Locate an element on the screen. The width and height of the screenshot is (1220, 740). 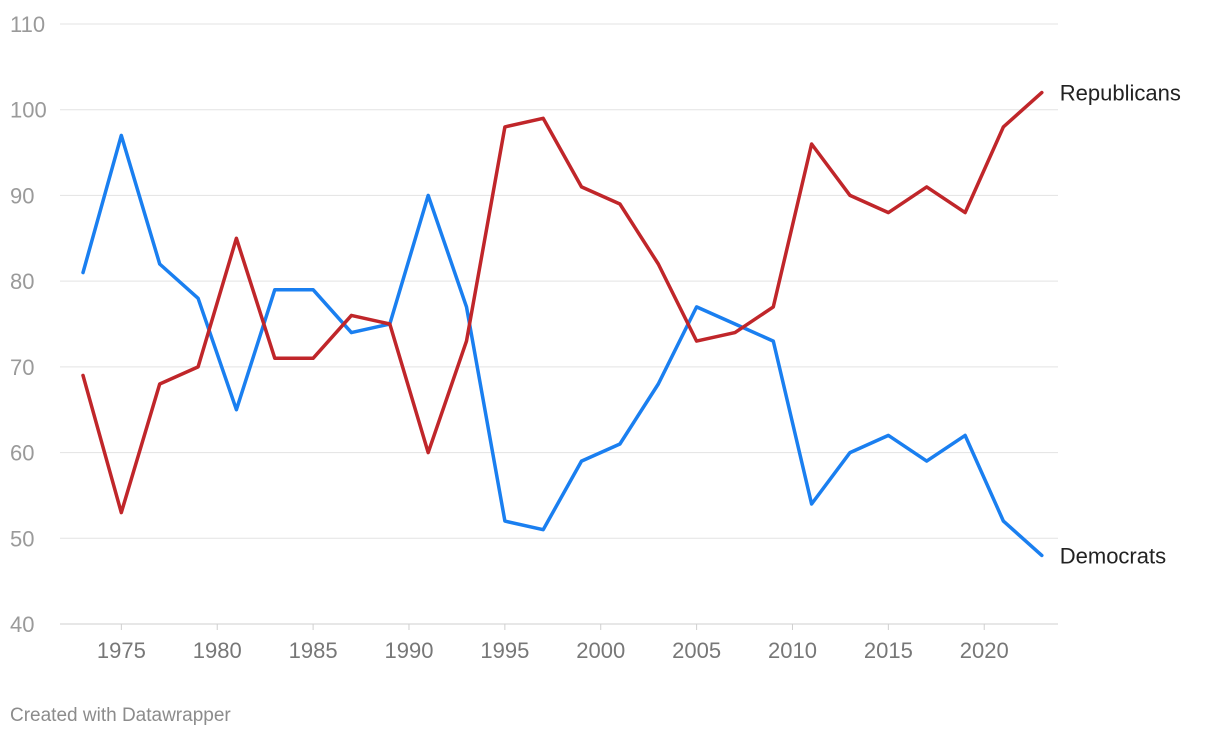
x-tick-label: 1990 is located at coordinates (408, 650).